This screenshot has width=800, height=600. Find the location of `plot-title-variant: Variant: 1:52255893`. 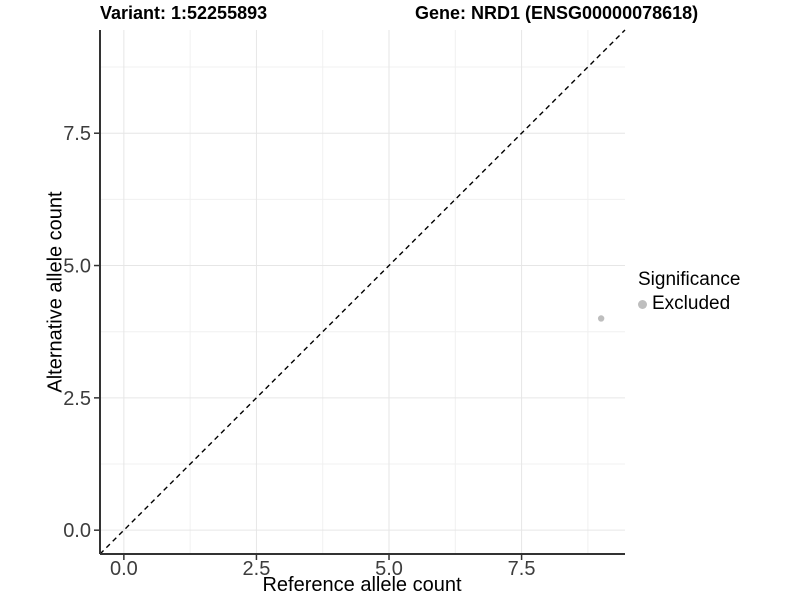

plot-title-variant: Variant: 1:52255893 is located at coordinates (184, 13).